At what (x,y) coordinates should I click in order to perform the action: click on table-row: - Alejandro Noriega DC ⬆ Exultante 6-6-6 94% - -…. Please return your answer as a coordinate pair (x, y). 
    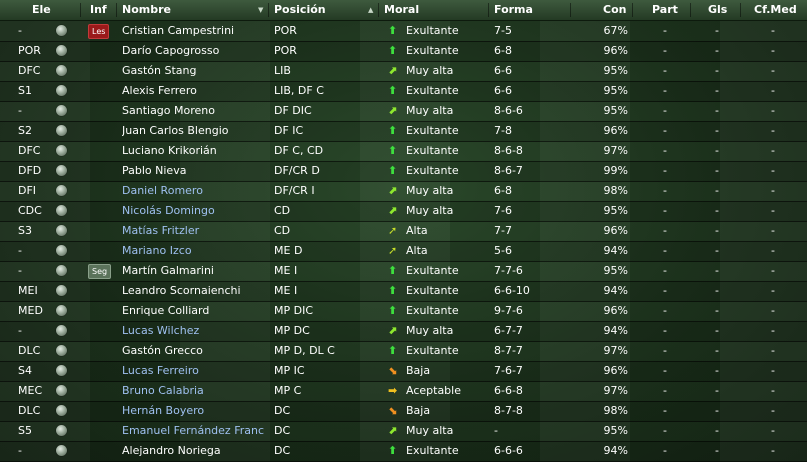
    Looking at the image, I should click on (403, 451).